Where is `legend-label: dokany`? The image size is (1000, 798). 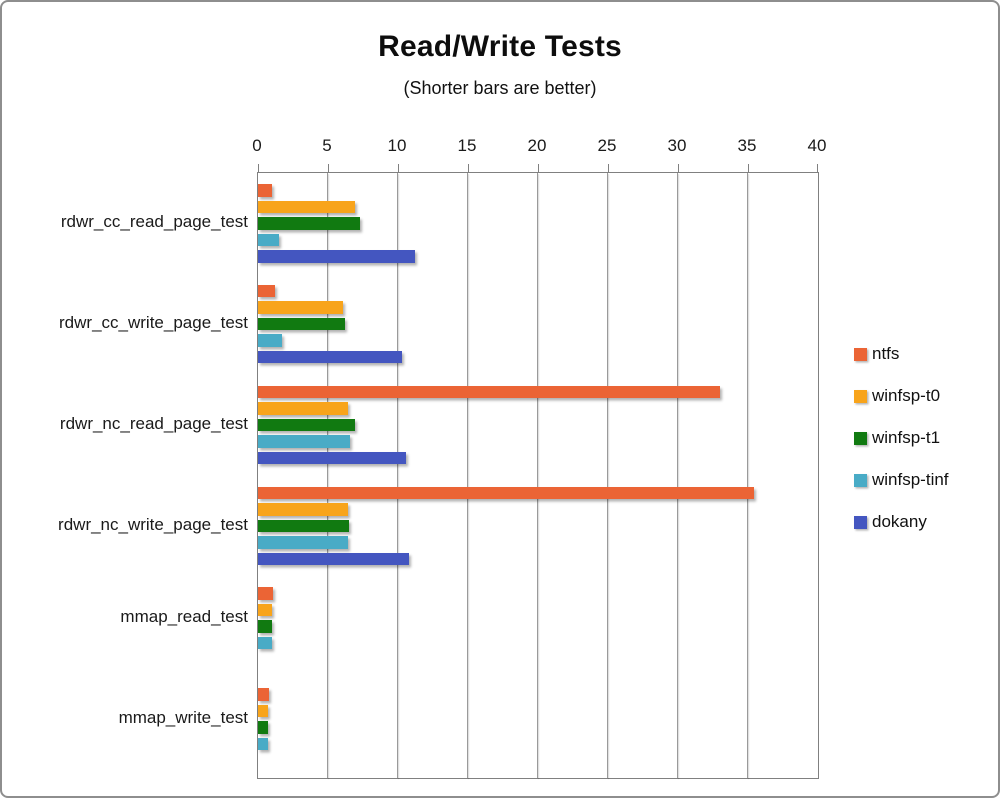
legend-label: dokany is located at coordinates (899, 521).